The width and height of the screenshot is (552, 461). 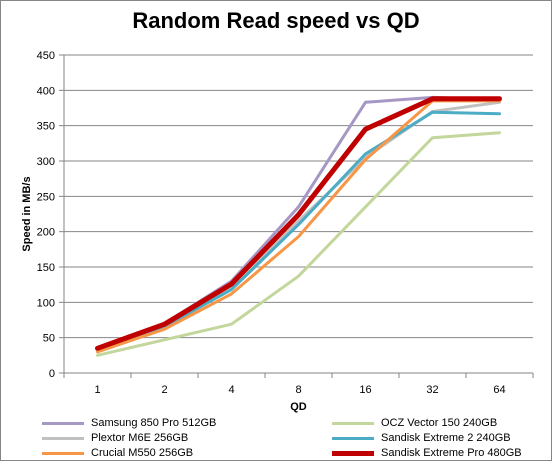 I want to click on x-tick-label: 32, so click(x=432, y=390).